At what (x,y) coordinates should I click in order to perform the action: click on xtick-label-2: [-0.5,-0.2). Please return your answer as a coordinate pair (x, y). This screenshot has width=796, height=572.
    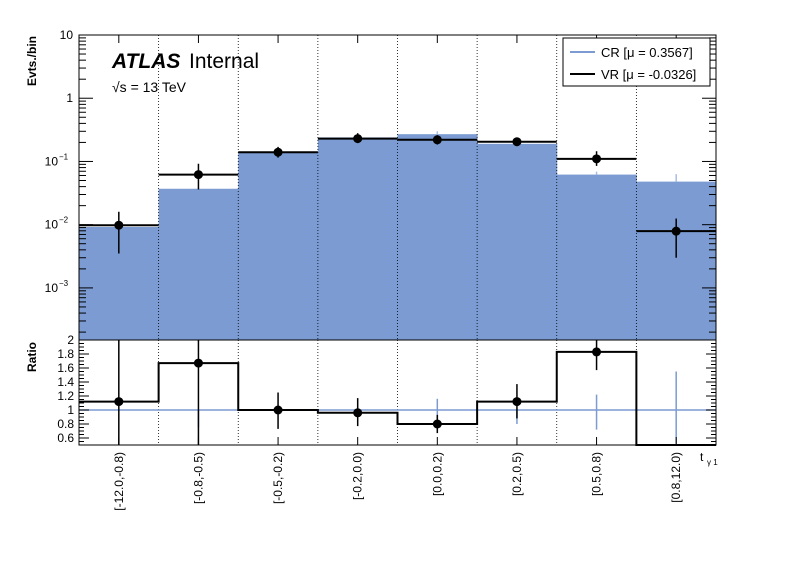
    Looking at the image, I should click on (278, 478).